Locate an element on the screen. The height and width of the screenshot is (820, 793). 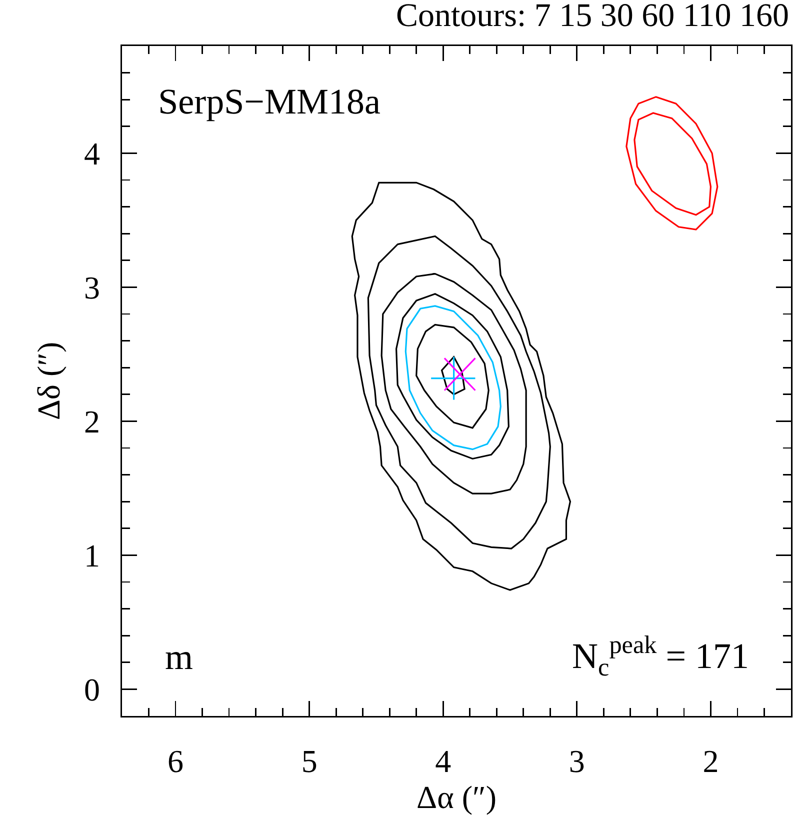
y-axis-title: Δδ (″) is located at coordinates (48, 381).